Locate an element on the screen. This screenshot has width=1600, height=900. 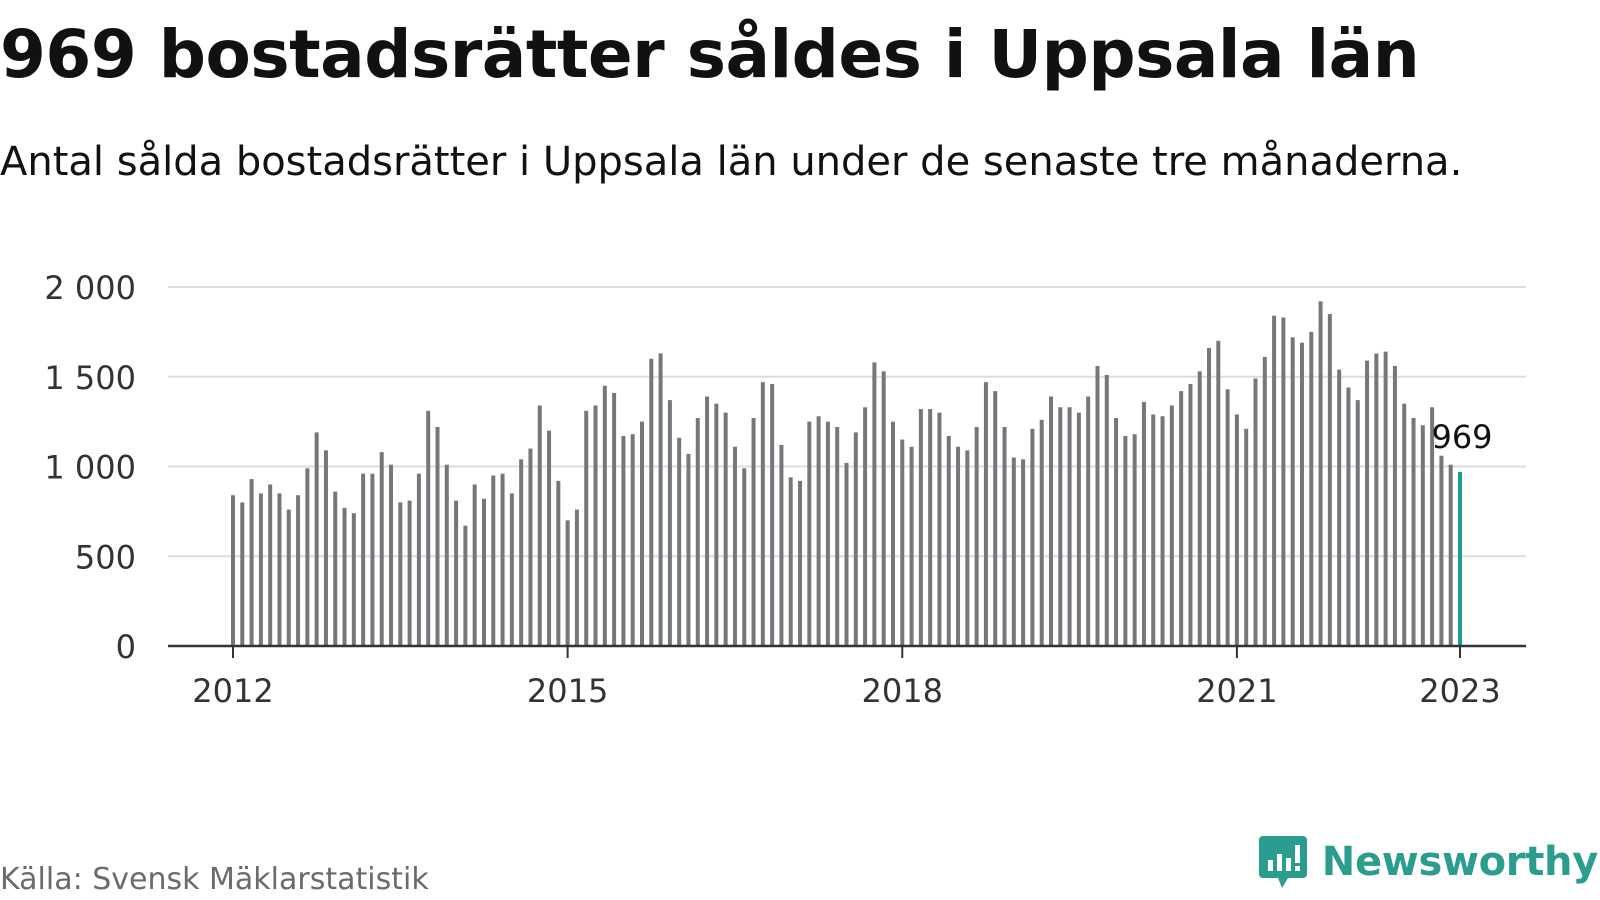
y-axis-ticks: 0 500 1 000 1 500 2 000 is located at coordinates (90, 467).